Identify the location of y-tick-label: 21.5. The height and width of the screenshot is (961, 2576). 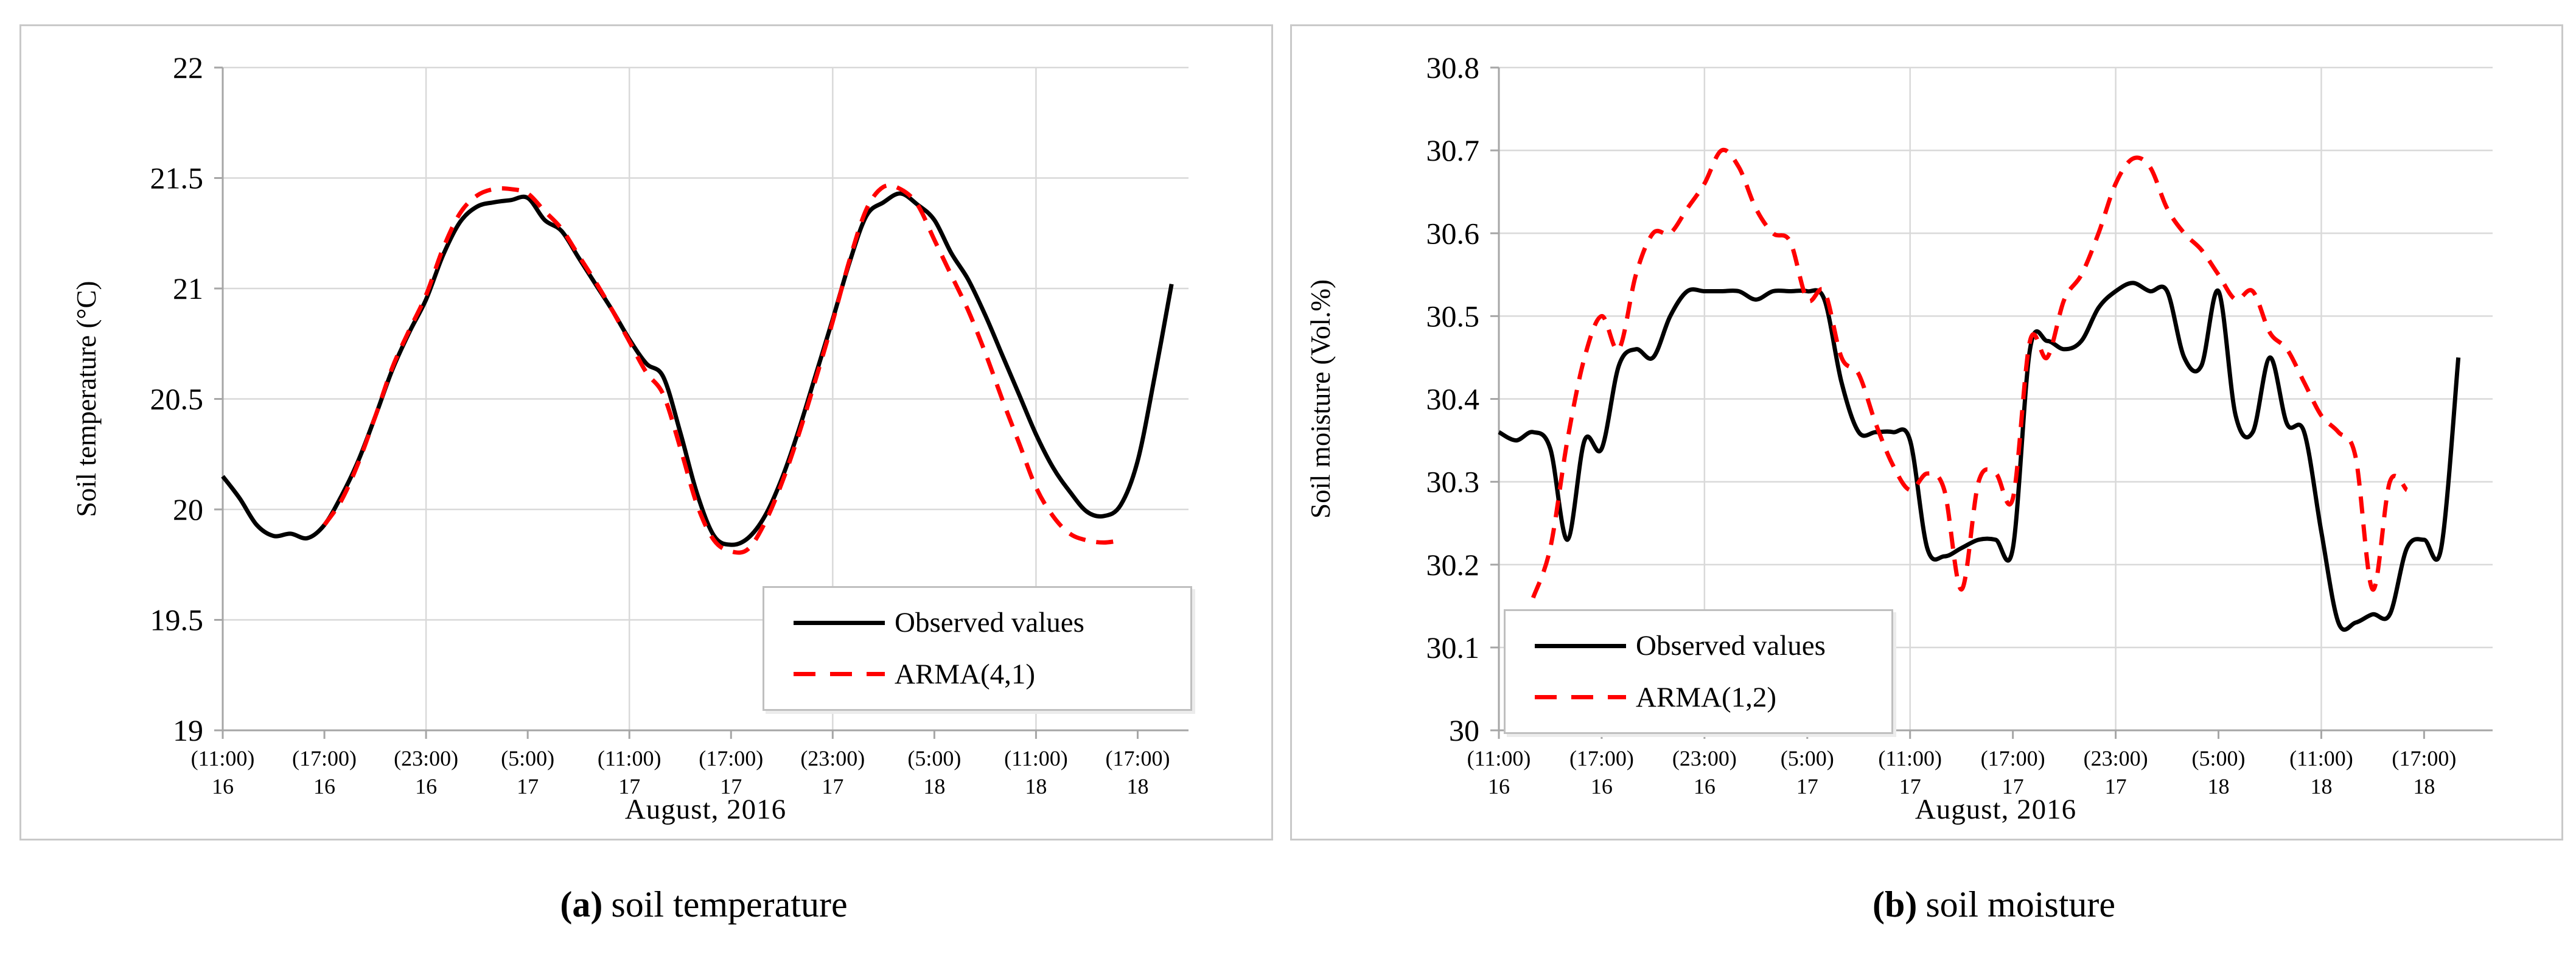
(177, 178).